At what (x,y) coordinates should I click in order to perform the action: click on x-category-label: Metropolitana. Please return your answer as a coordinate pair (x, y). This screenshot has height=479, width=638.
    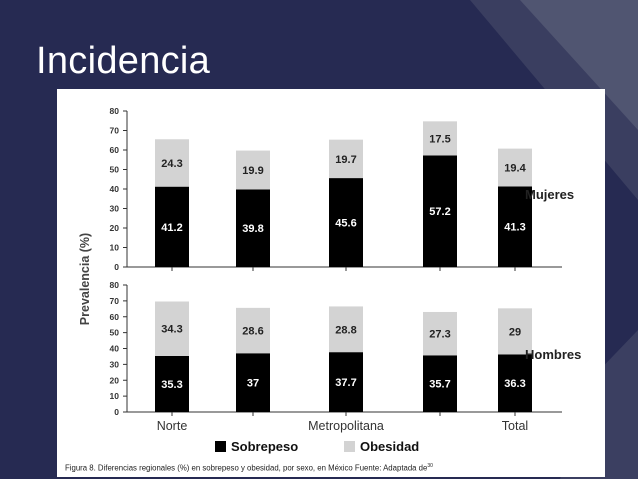
    Looking at the image, I should click on (346, 426).